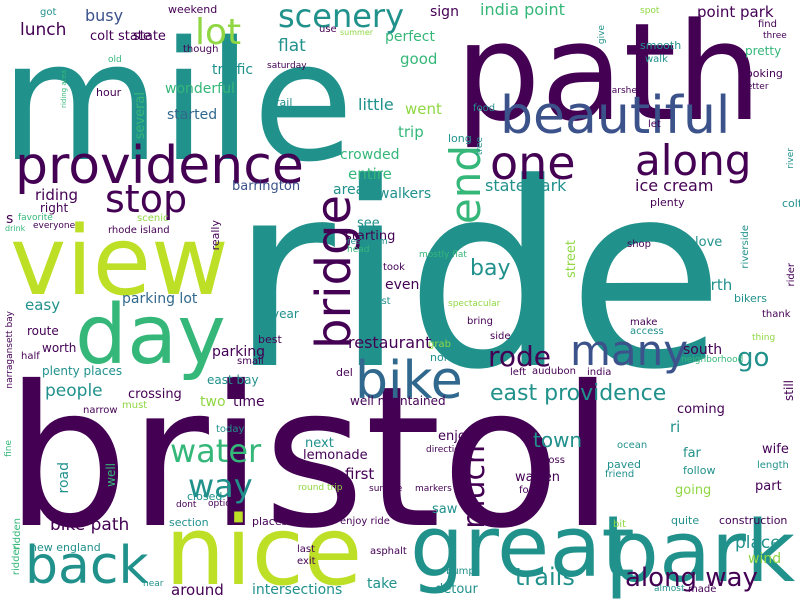 The height and width of the screenshot is (600, 800). I want to click on cloud-word-easy: easy, so click(43, 305).